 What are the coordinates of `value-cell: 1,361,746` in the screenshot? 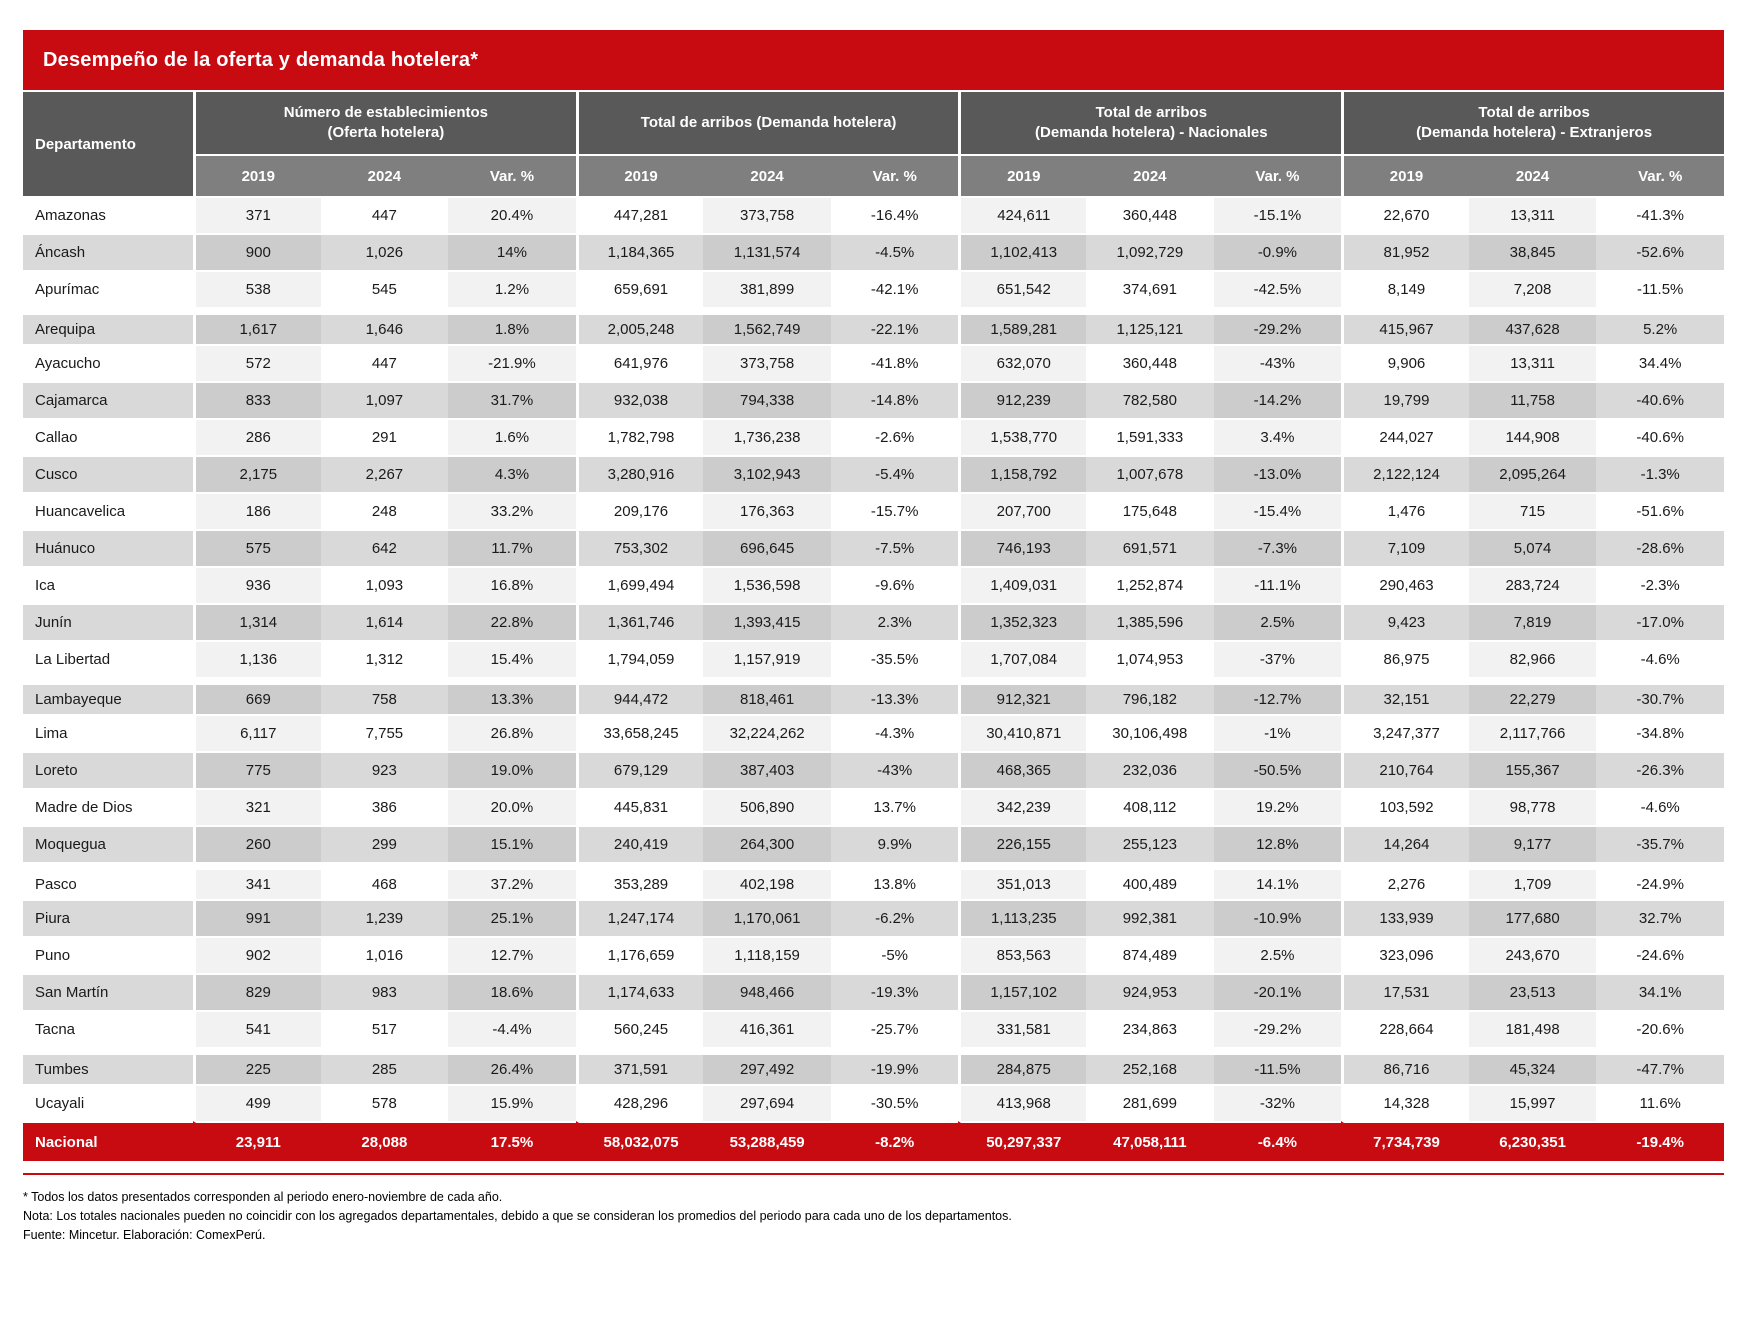 It's located at (639, 621).